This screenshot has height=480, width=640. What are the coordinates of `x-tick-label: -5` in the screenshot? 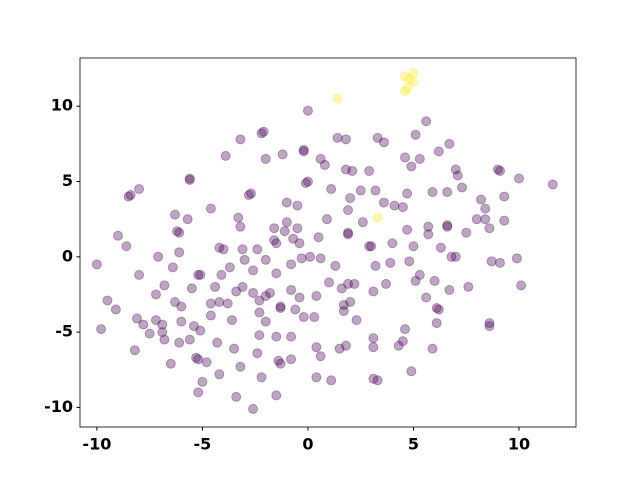 It's located at (203, 444).